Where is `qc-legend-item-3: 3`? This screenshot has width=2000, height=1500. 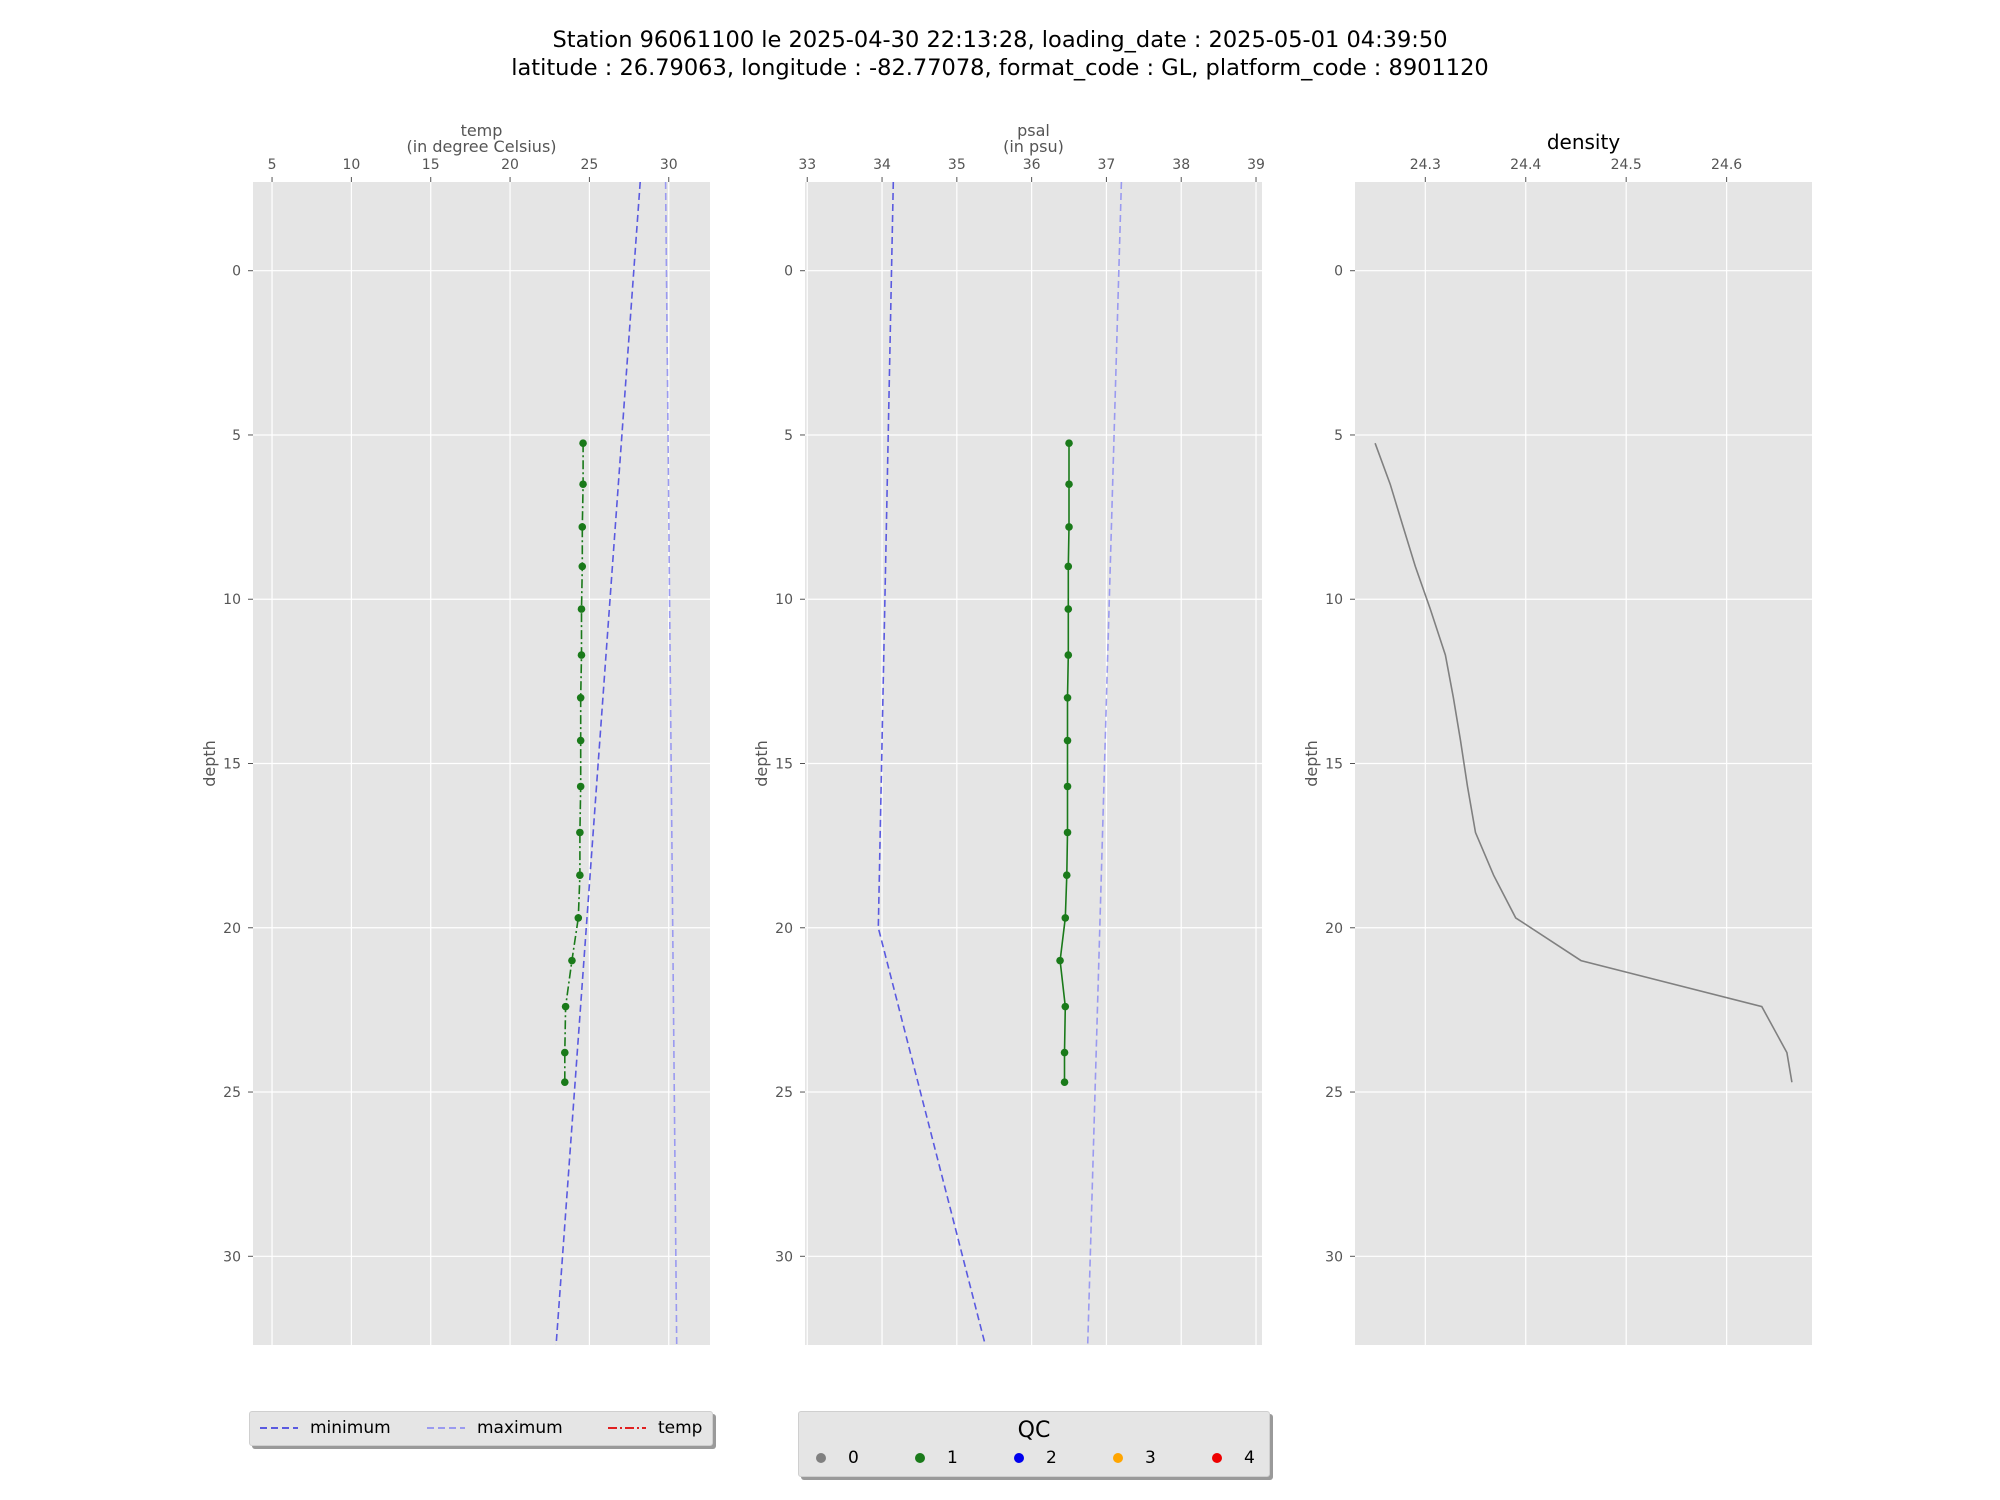
qc-legend-item-3: 3 is located at coordinates (1134, 1458).